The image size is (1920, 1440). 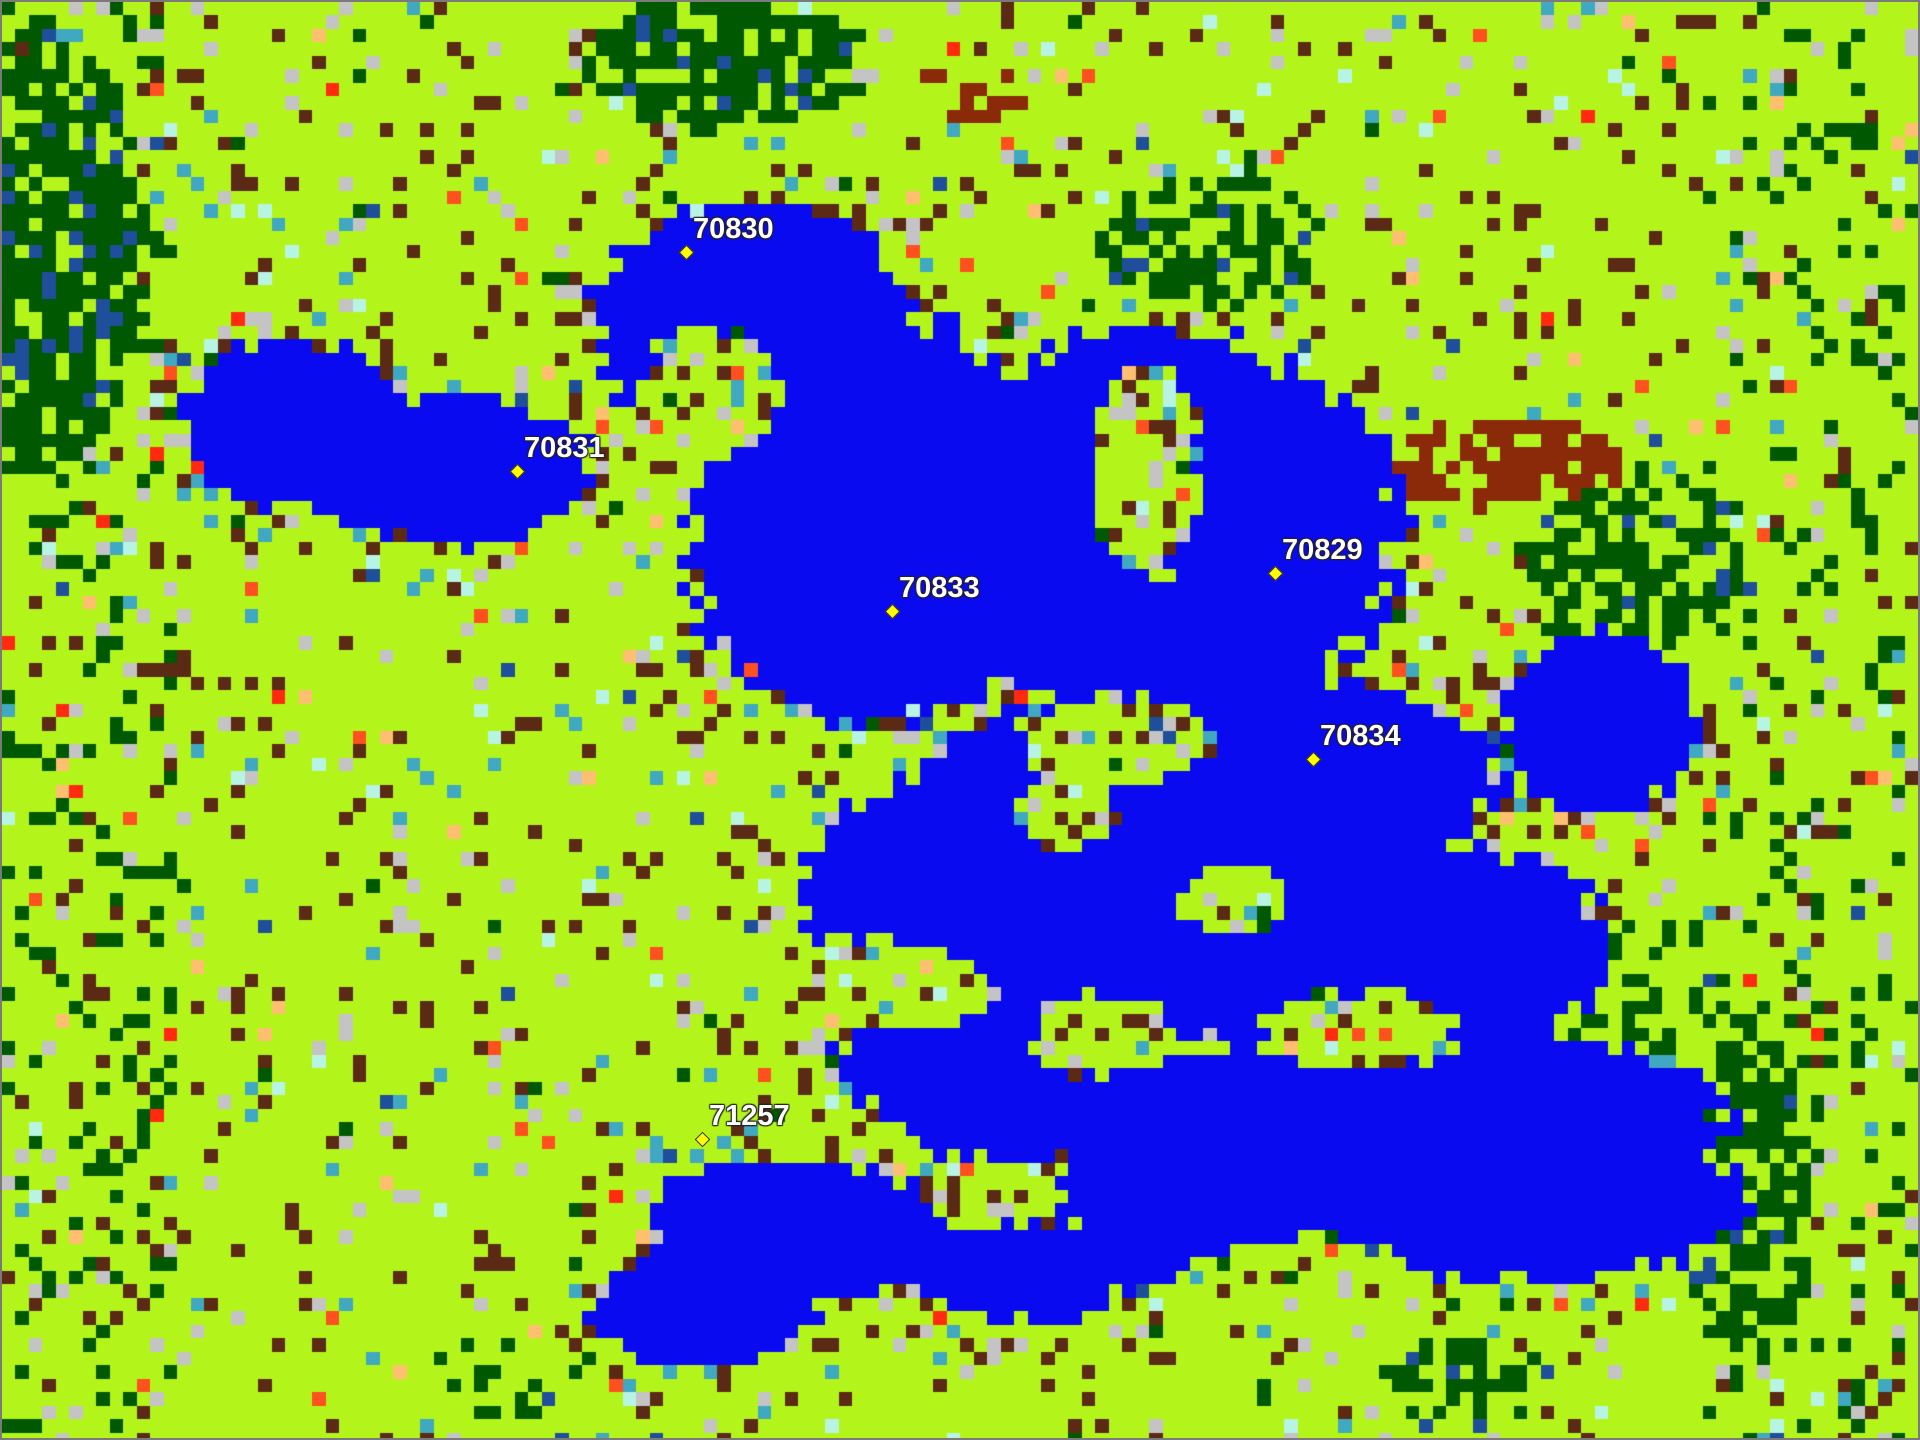 I want to click on station-label: 70834, so click(x=1360, y=736).